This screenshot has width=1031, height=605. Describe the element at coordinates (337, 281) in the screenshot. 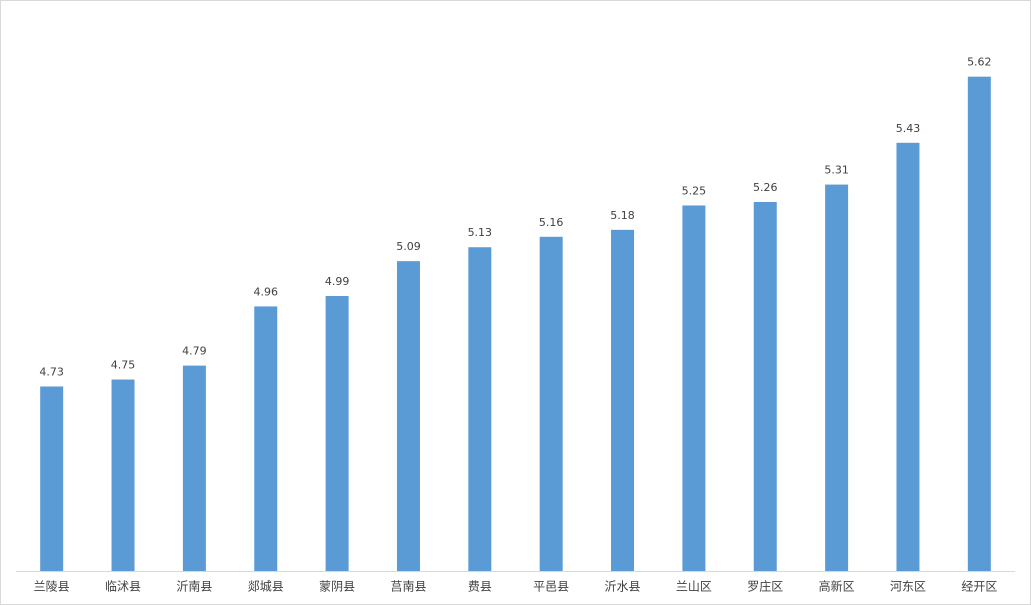

I see `data-label: 4.99` at that location.